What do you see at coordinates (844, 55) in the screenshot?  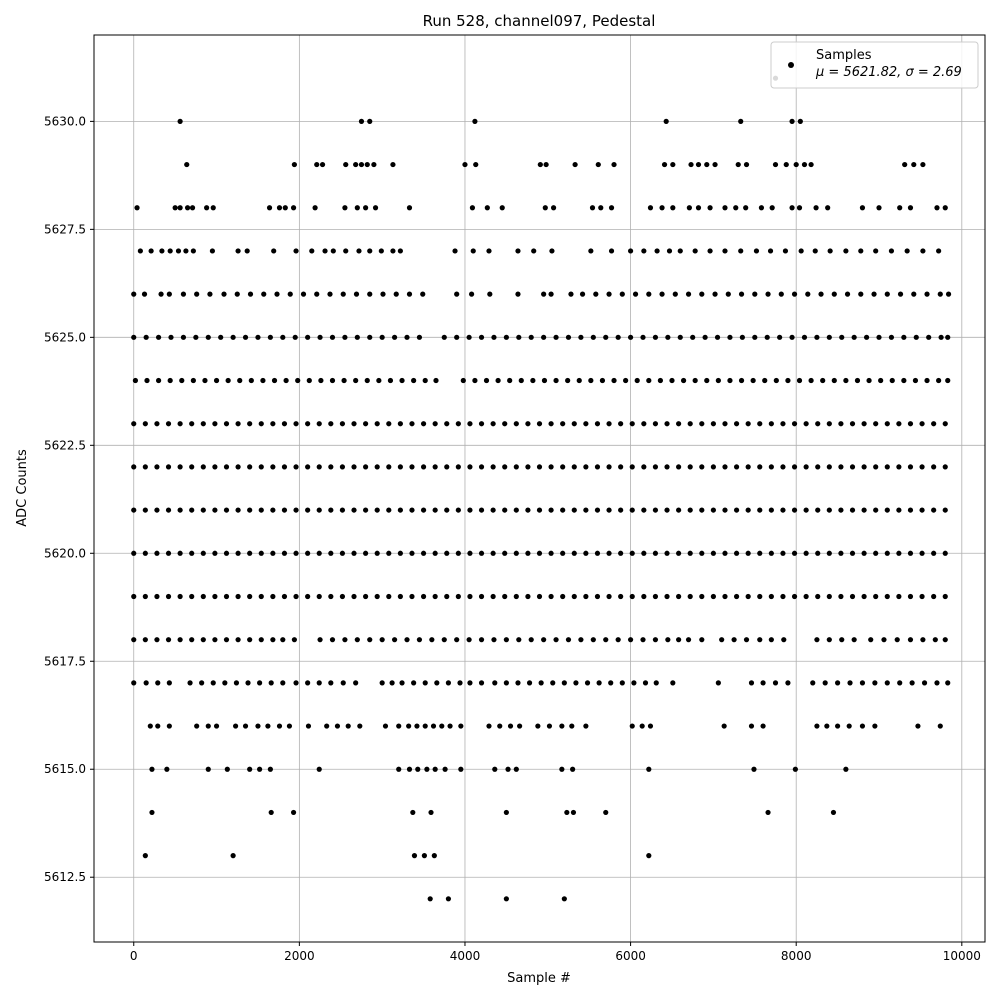 I see `legend-series-label: Samples` at bounding box center [844, 55].